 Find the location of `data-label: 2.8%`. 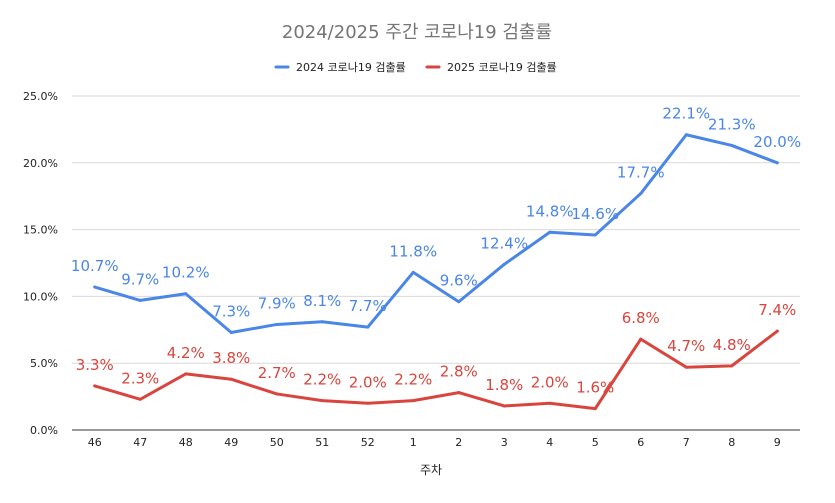

data-label: 2.8% is located at coordinates (459, 372).